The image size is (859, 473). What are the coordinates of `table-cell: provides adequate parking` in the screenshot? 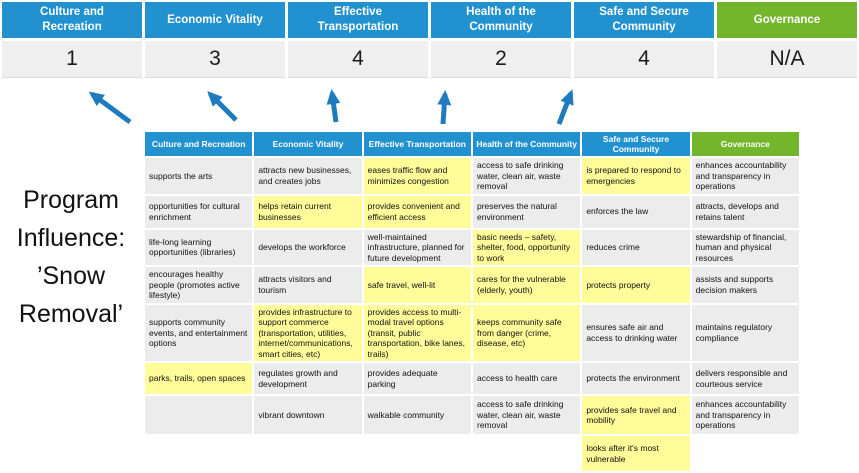 It's located at (417, 378).